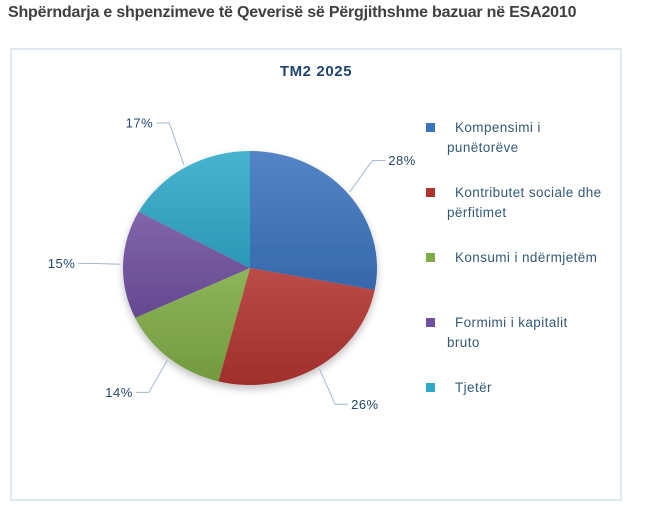  I want to click on legend-label: Kontributet sociale dhe përfitimet, so click(524, 202).